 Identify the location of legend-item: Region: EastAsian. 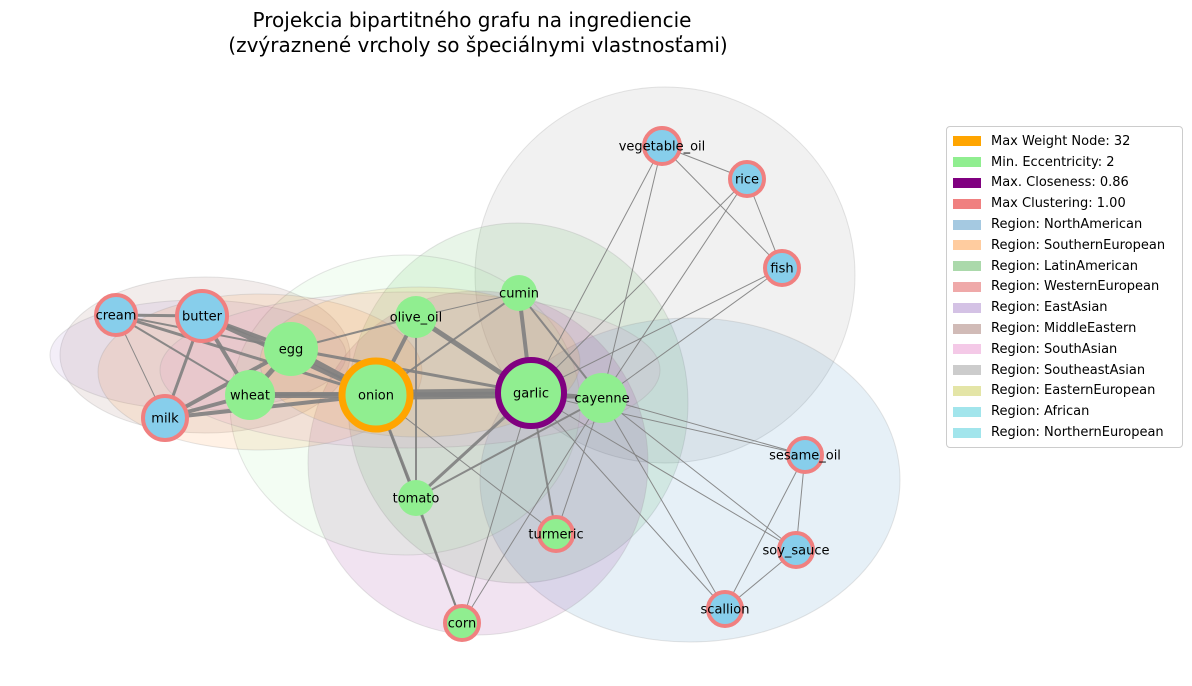
(1064, 307).